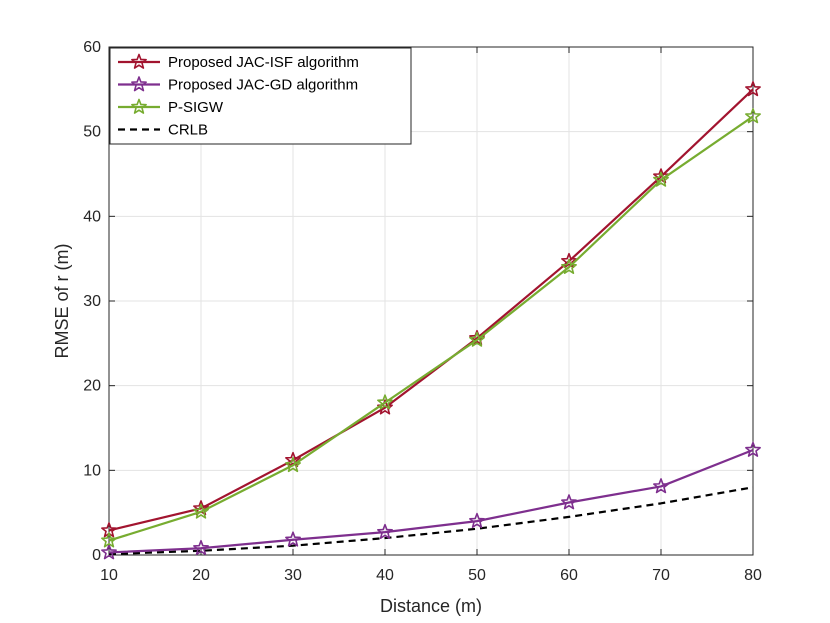 This screenshot has width=830, height=623. I want to click on y-tick-label: 10, so click(92, 470).